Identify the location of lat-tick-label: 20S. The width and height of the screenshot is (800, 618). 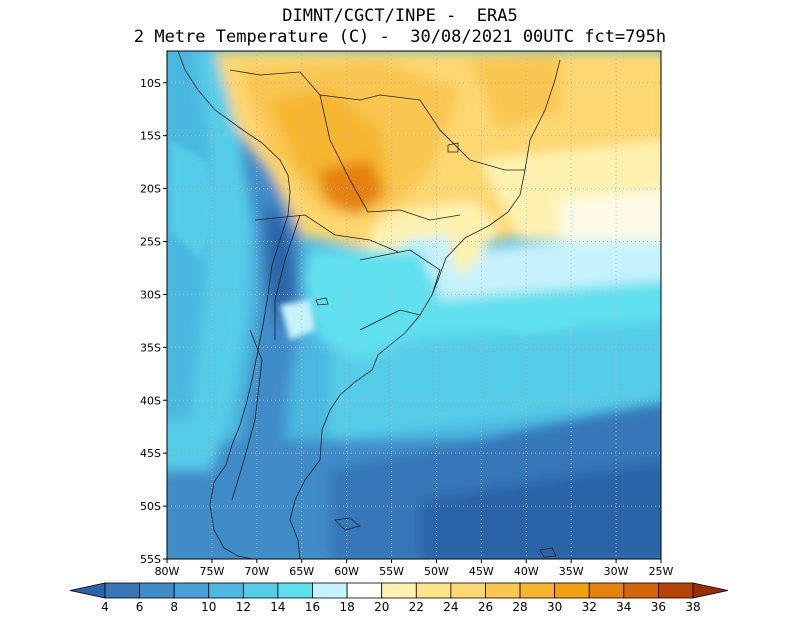
(150, 189).